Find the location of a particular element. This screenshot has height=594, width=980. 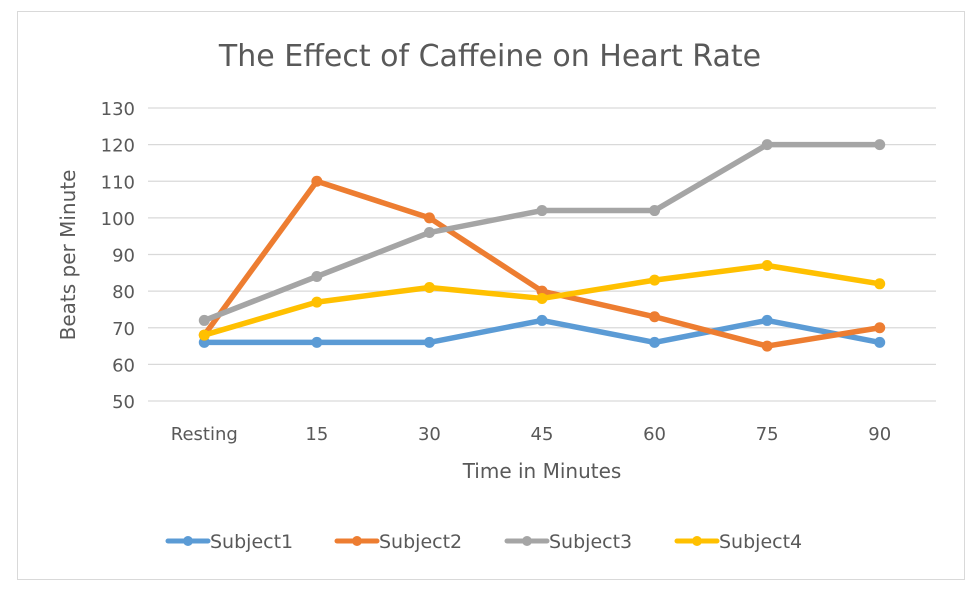

legend-item-subject3: Subject3 is located at coordinates (568, 542).